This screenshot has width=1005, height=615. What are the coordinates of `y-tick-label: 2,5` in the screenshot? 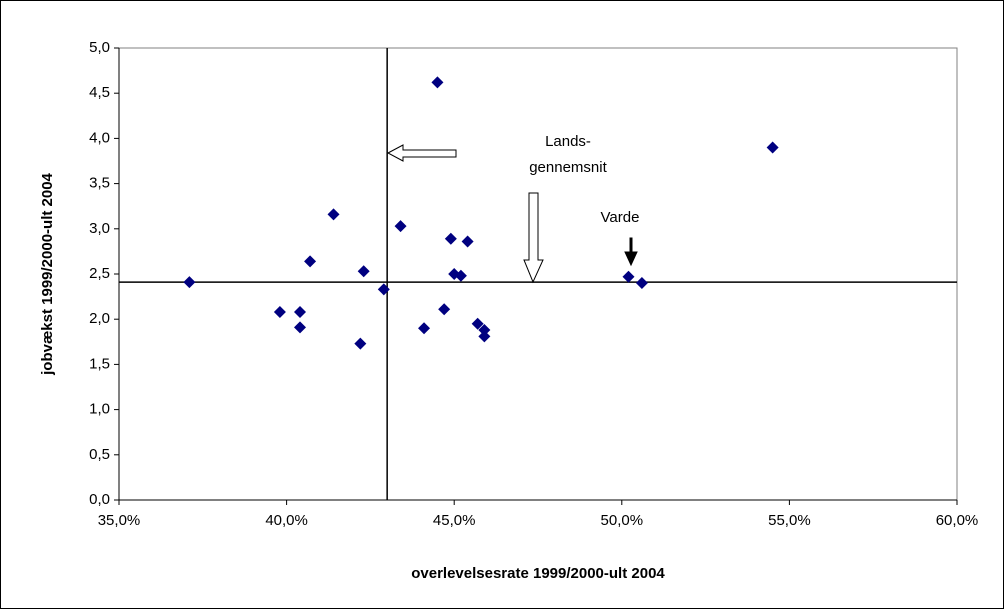 It's located at (99, 273).